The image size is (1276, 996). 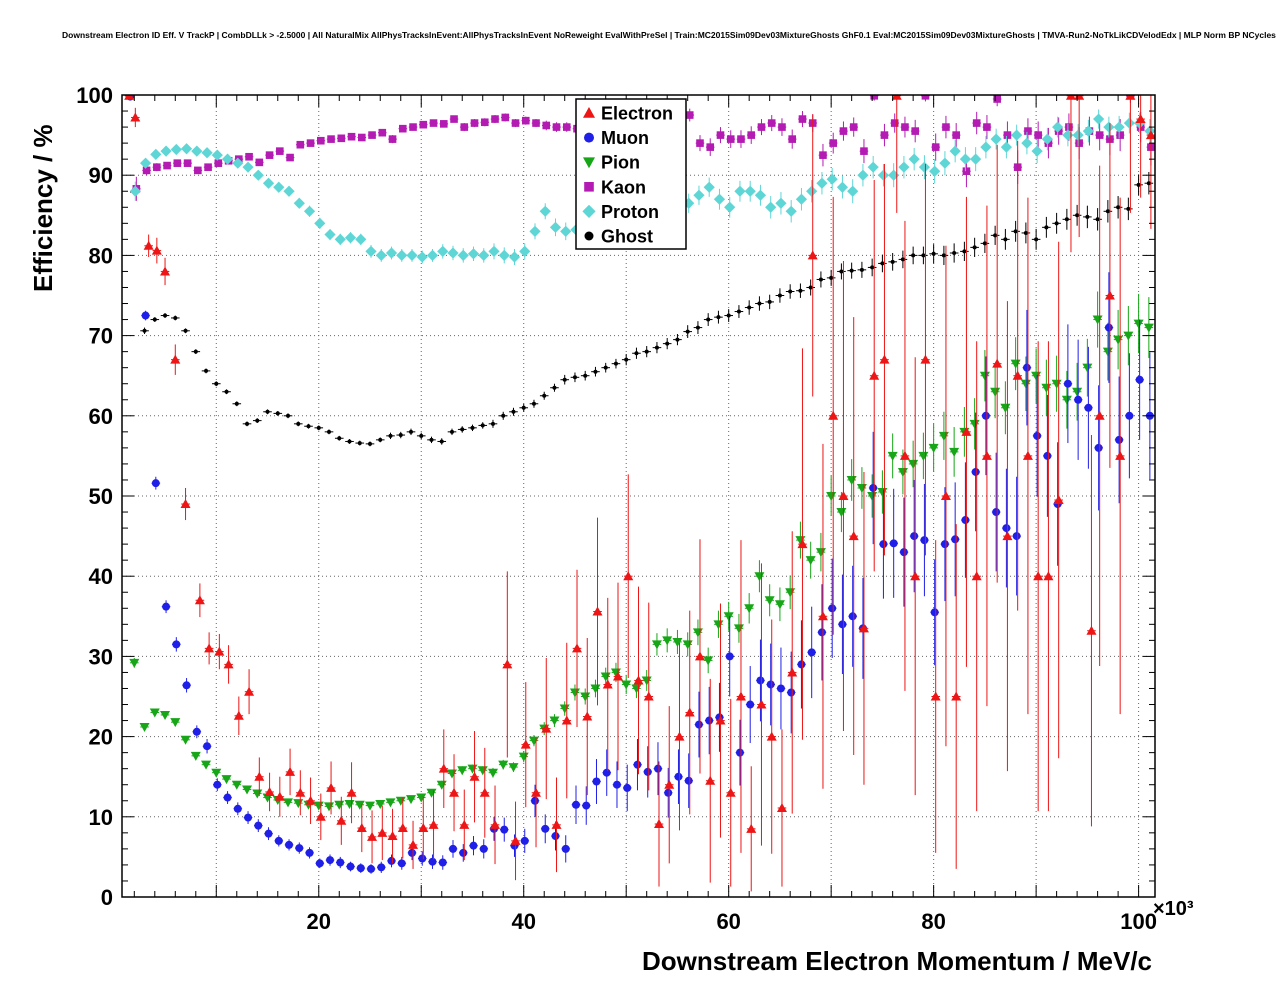 What do you see at coordinates (933, 921) in the screenshot?
I see `x-tick-label: 80` at bounding box center [933, 921].